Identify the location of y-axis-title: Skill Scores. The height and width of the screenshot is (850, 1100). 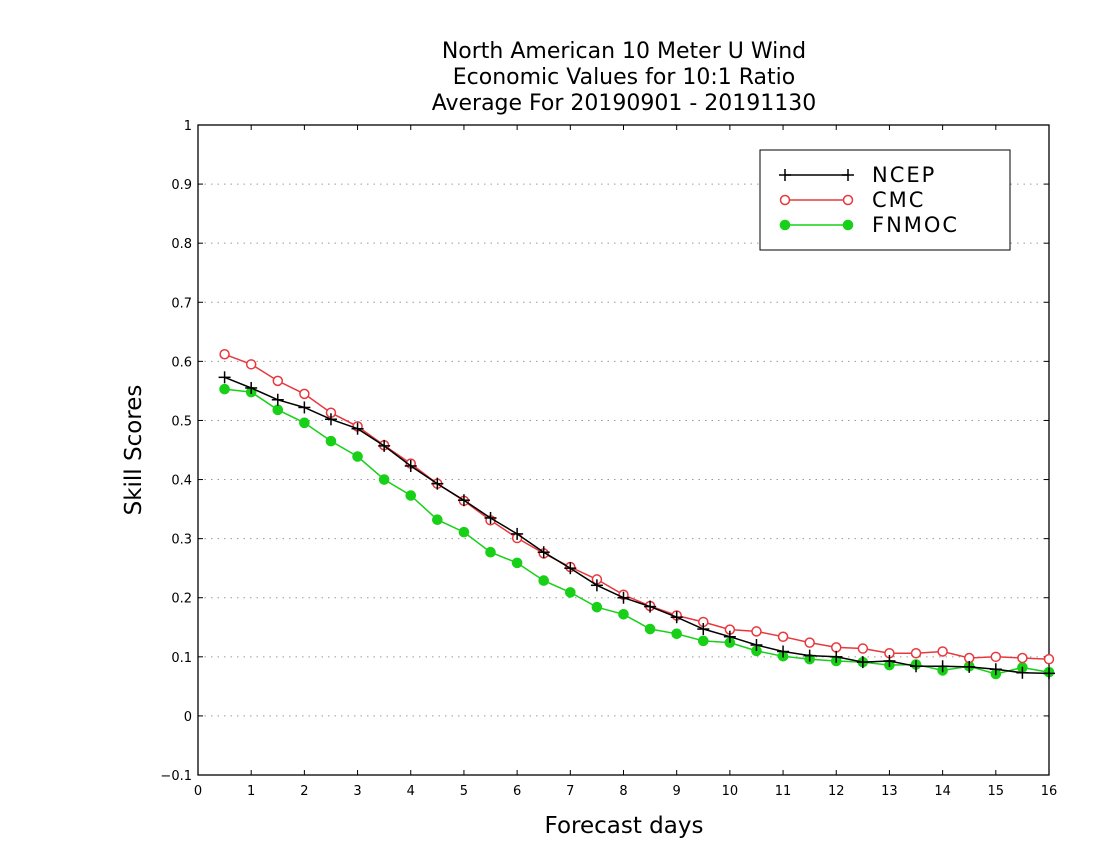
(134, 450).